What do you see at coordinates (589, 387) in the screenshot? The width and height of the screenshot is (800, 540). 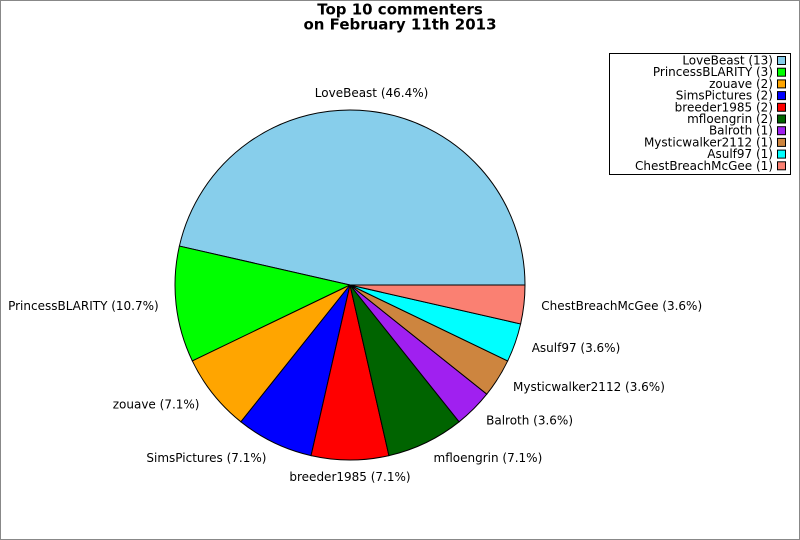 I see `slice-label: Mysticwalker2112 (3.6%)` at bounding box center [589, 387].